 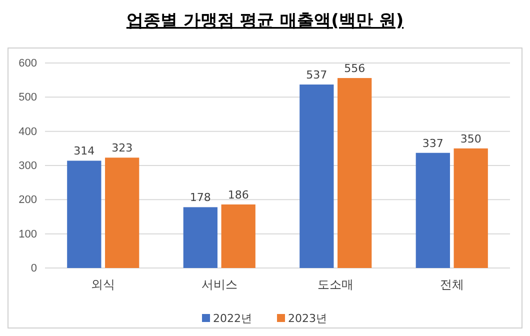 What do you see at coordinates (27, 64) in the screenshot?
I see `y-tick-label: 600` at bounding box center [27, 64].